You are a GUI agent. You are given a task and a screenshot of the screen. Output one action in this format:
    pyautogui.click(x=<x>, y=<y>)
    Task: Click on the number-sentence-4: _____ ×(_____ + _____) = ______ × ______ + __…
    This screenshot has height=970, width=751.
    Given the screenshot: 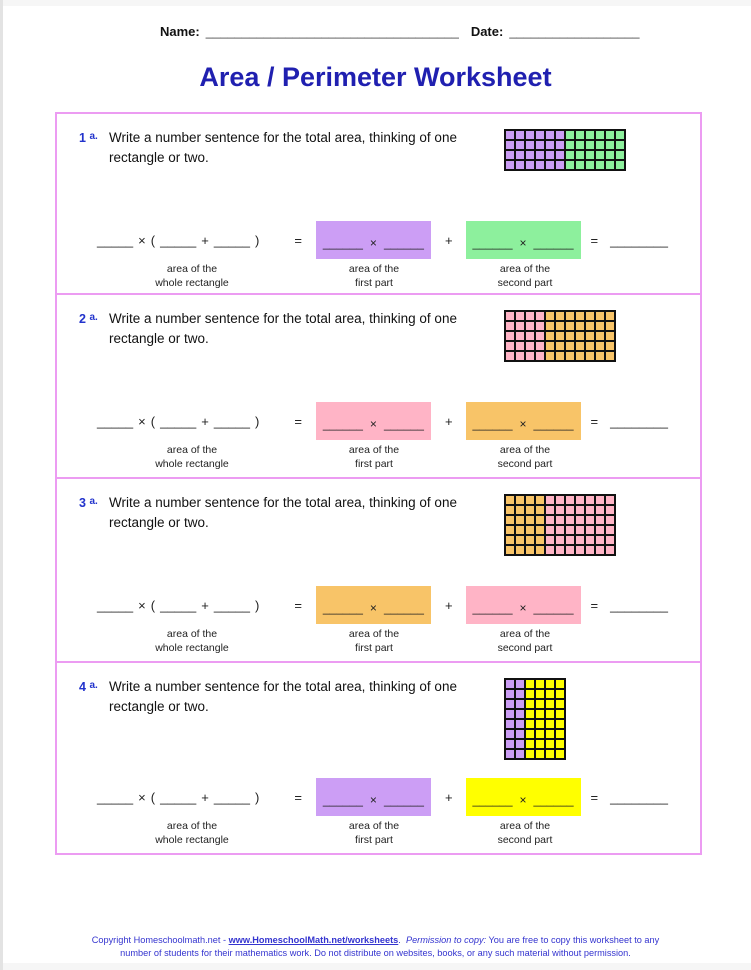 What is the action you would take?
    pyautogui.click(x=395, y=797)
    